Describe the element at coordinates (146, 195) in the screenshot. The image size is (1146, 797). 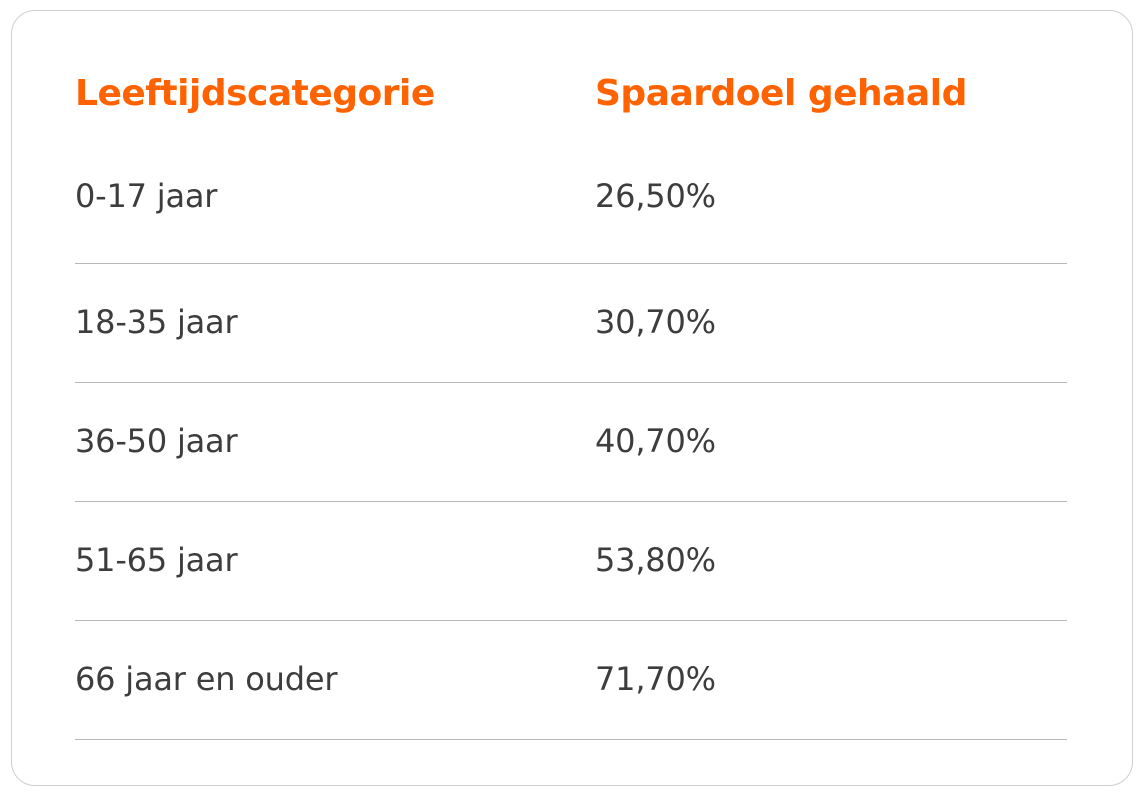
I see `age-cell: 0-17 jaar` at that location.